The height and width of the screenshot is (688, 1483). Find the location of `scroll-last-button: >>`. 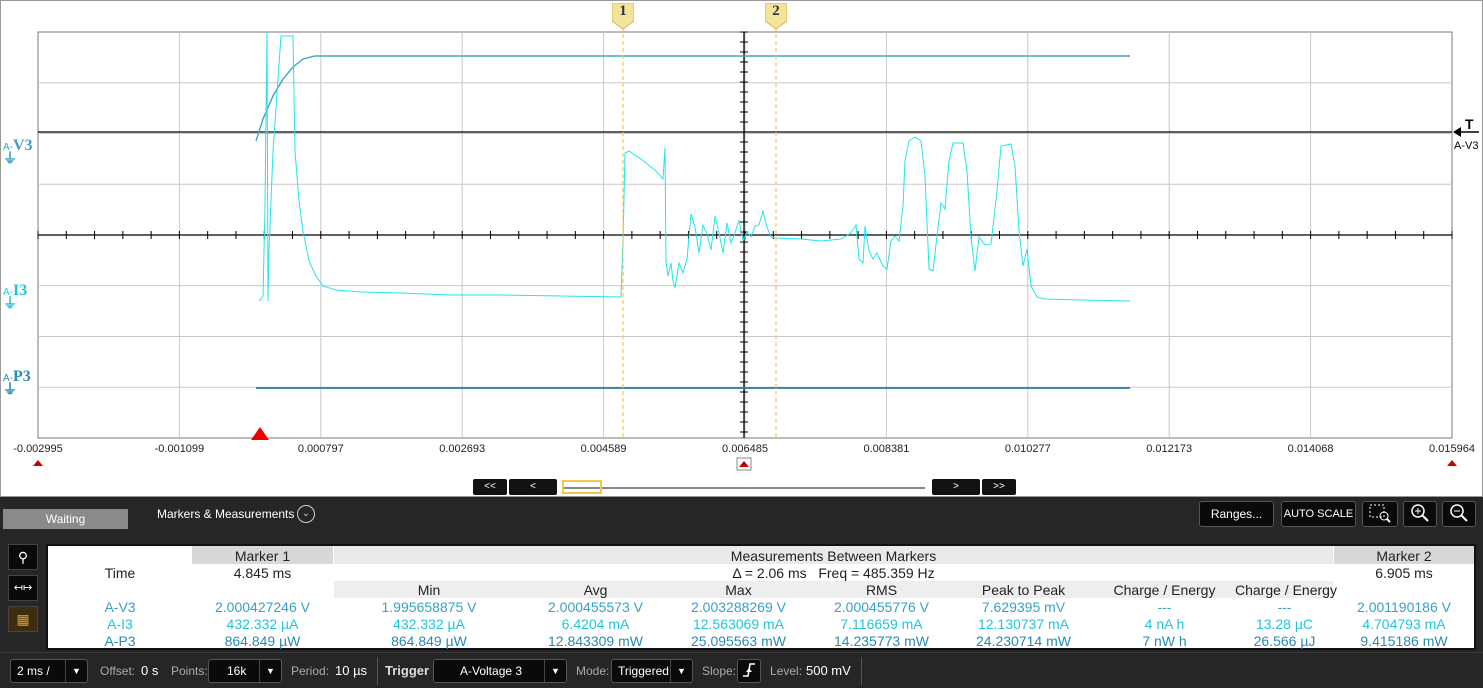

scroll-last-button: >> is located at coordinates (999, 487).